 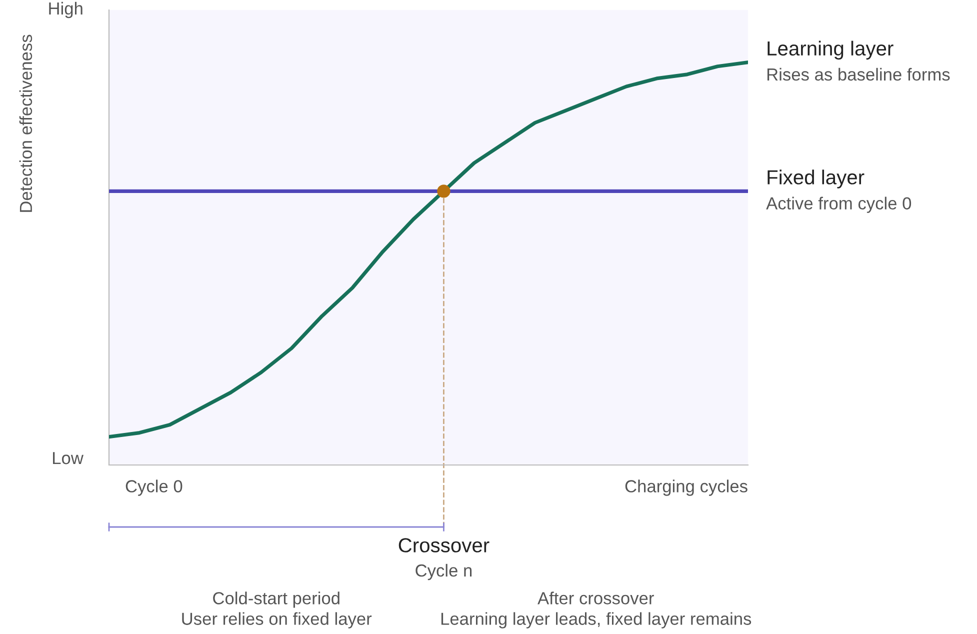 What do you see at coordinates (858, 74) in the screenshot?
I see `text: Rises as baseline forms` at bounding box center [858, 74].